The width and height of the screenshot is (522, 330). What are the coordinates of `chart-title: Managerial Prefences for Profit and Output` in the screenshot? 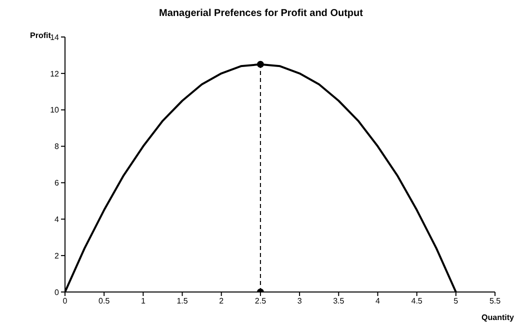 It's located at (261, 13).